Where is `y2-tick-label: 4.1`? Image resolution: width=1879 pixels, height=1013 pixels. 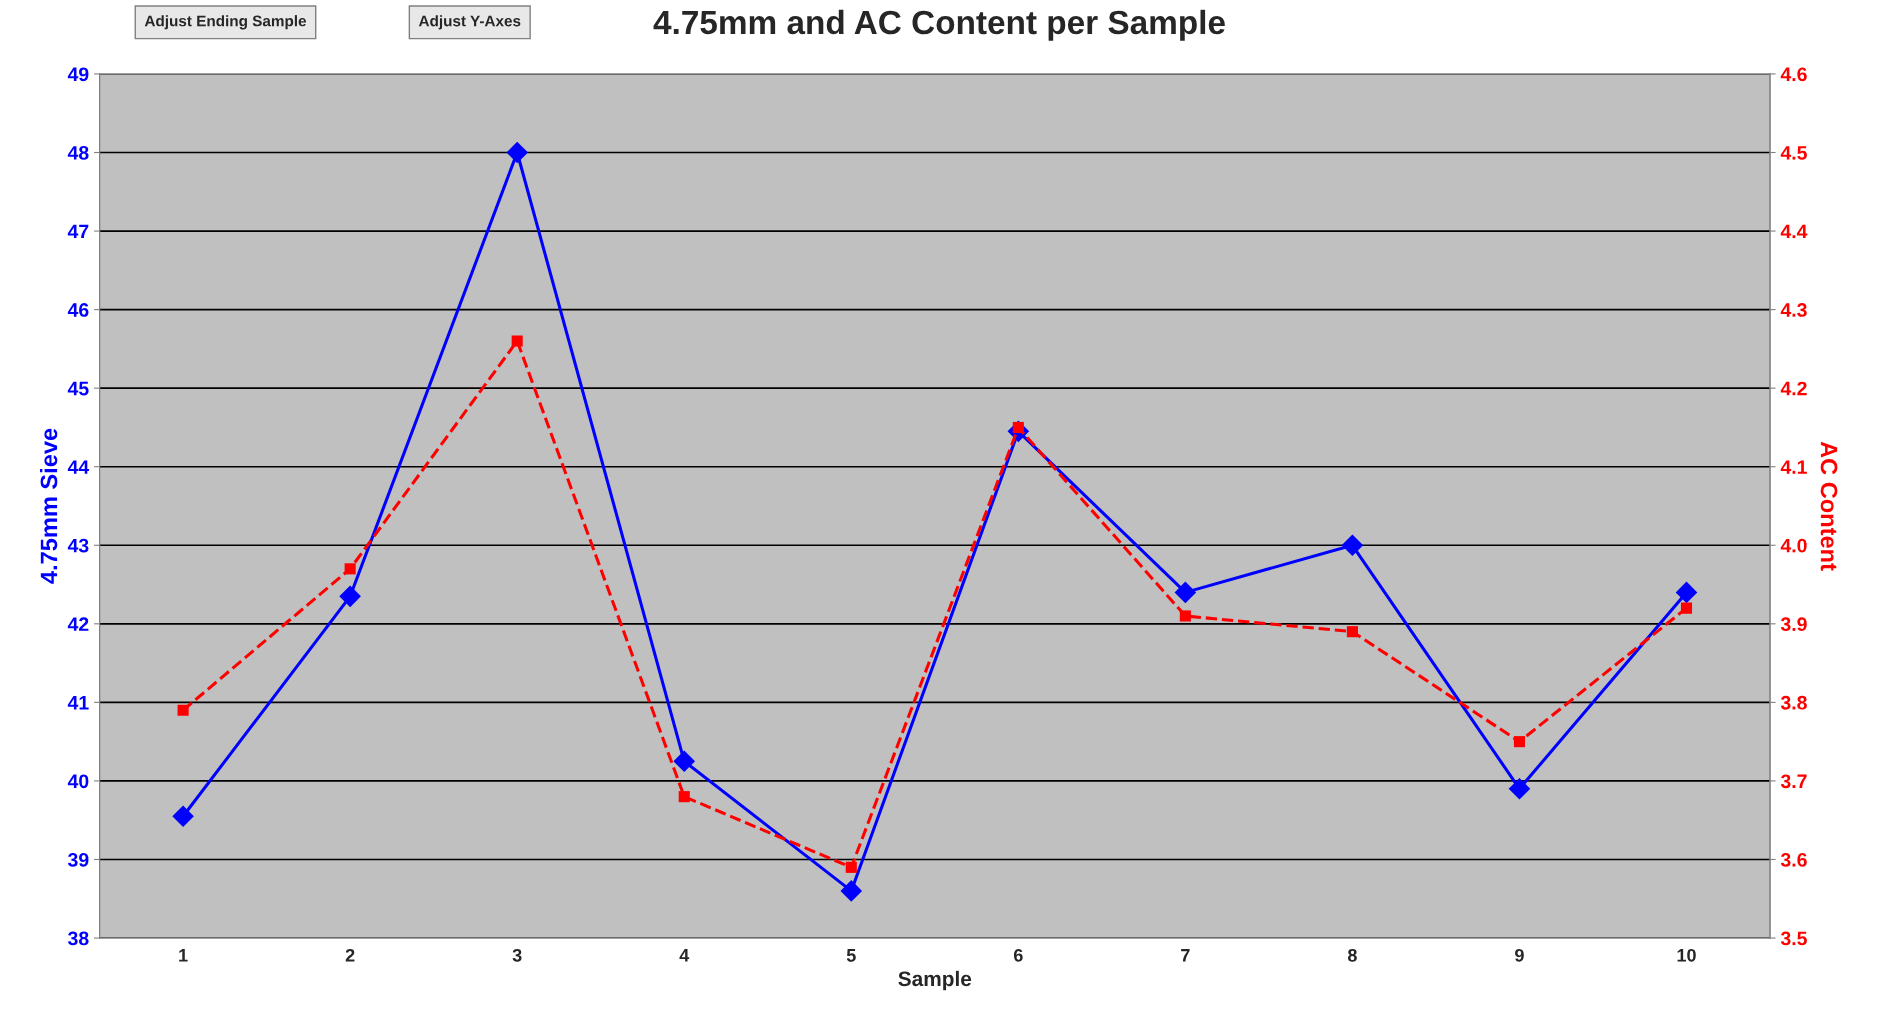 y2-tick-label: 4.1 is located at coordinates (1793, 467).